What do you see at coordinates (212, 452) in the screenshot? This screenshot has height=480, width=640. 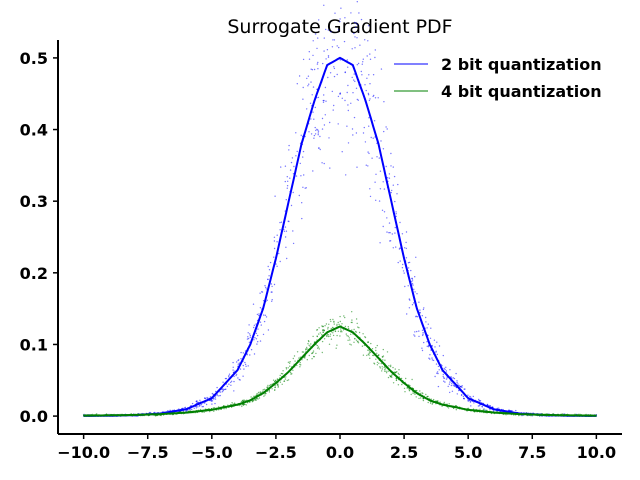 I see `x-tick-label: −5.0` at bounding box center [212, 452].